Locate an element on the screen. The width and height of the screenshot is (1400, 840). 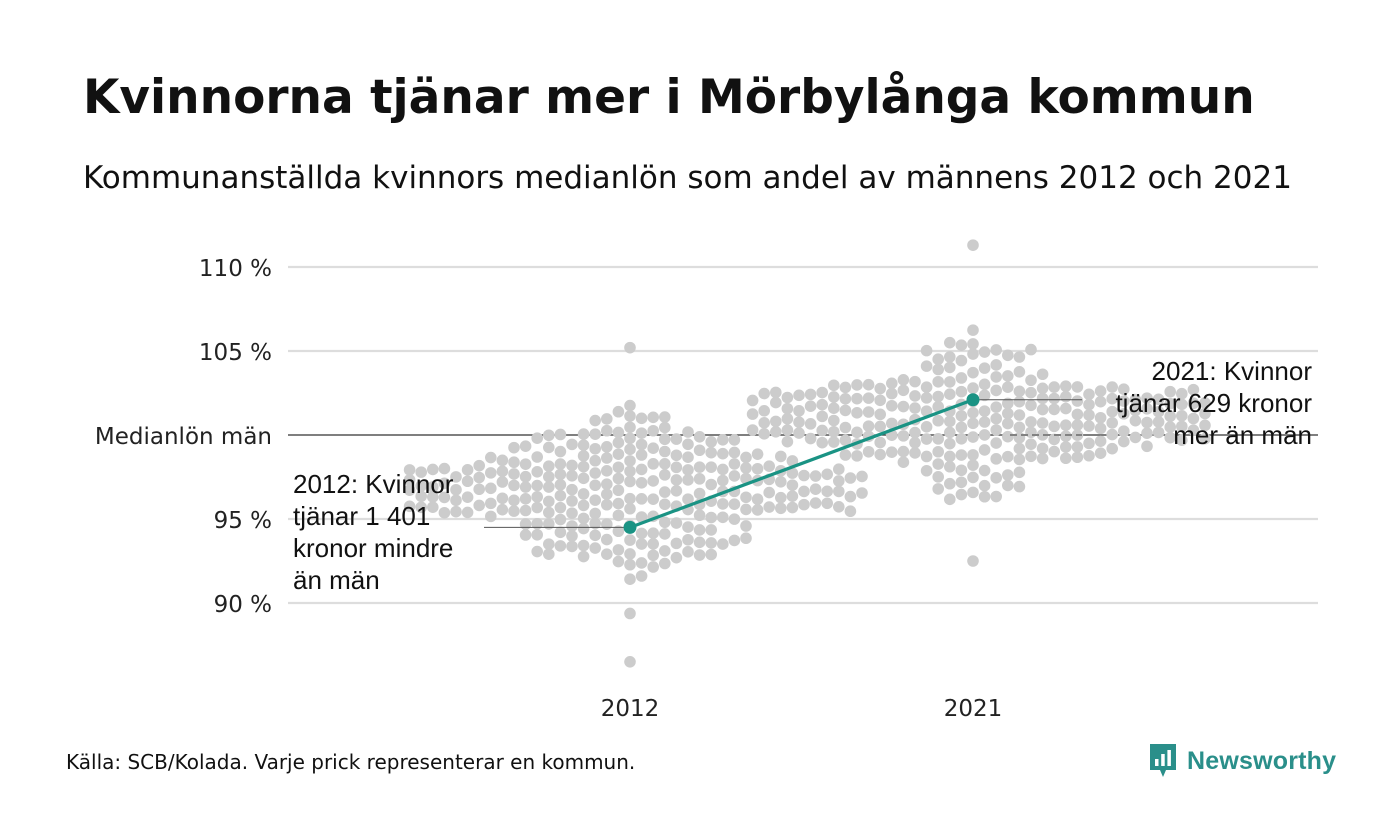
newsworthy-logo: Newsworthy is located at coordinates (1242, 761).